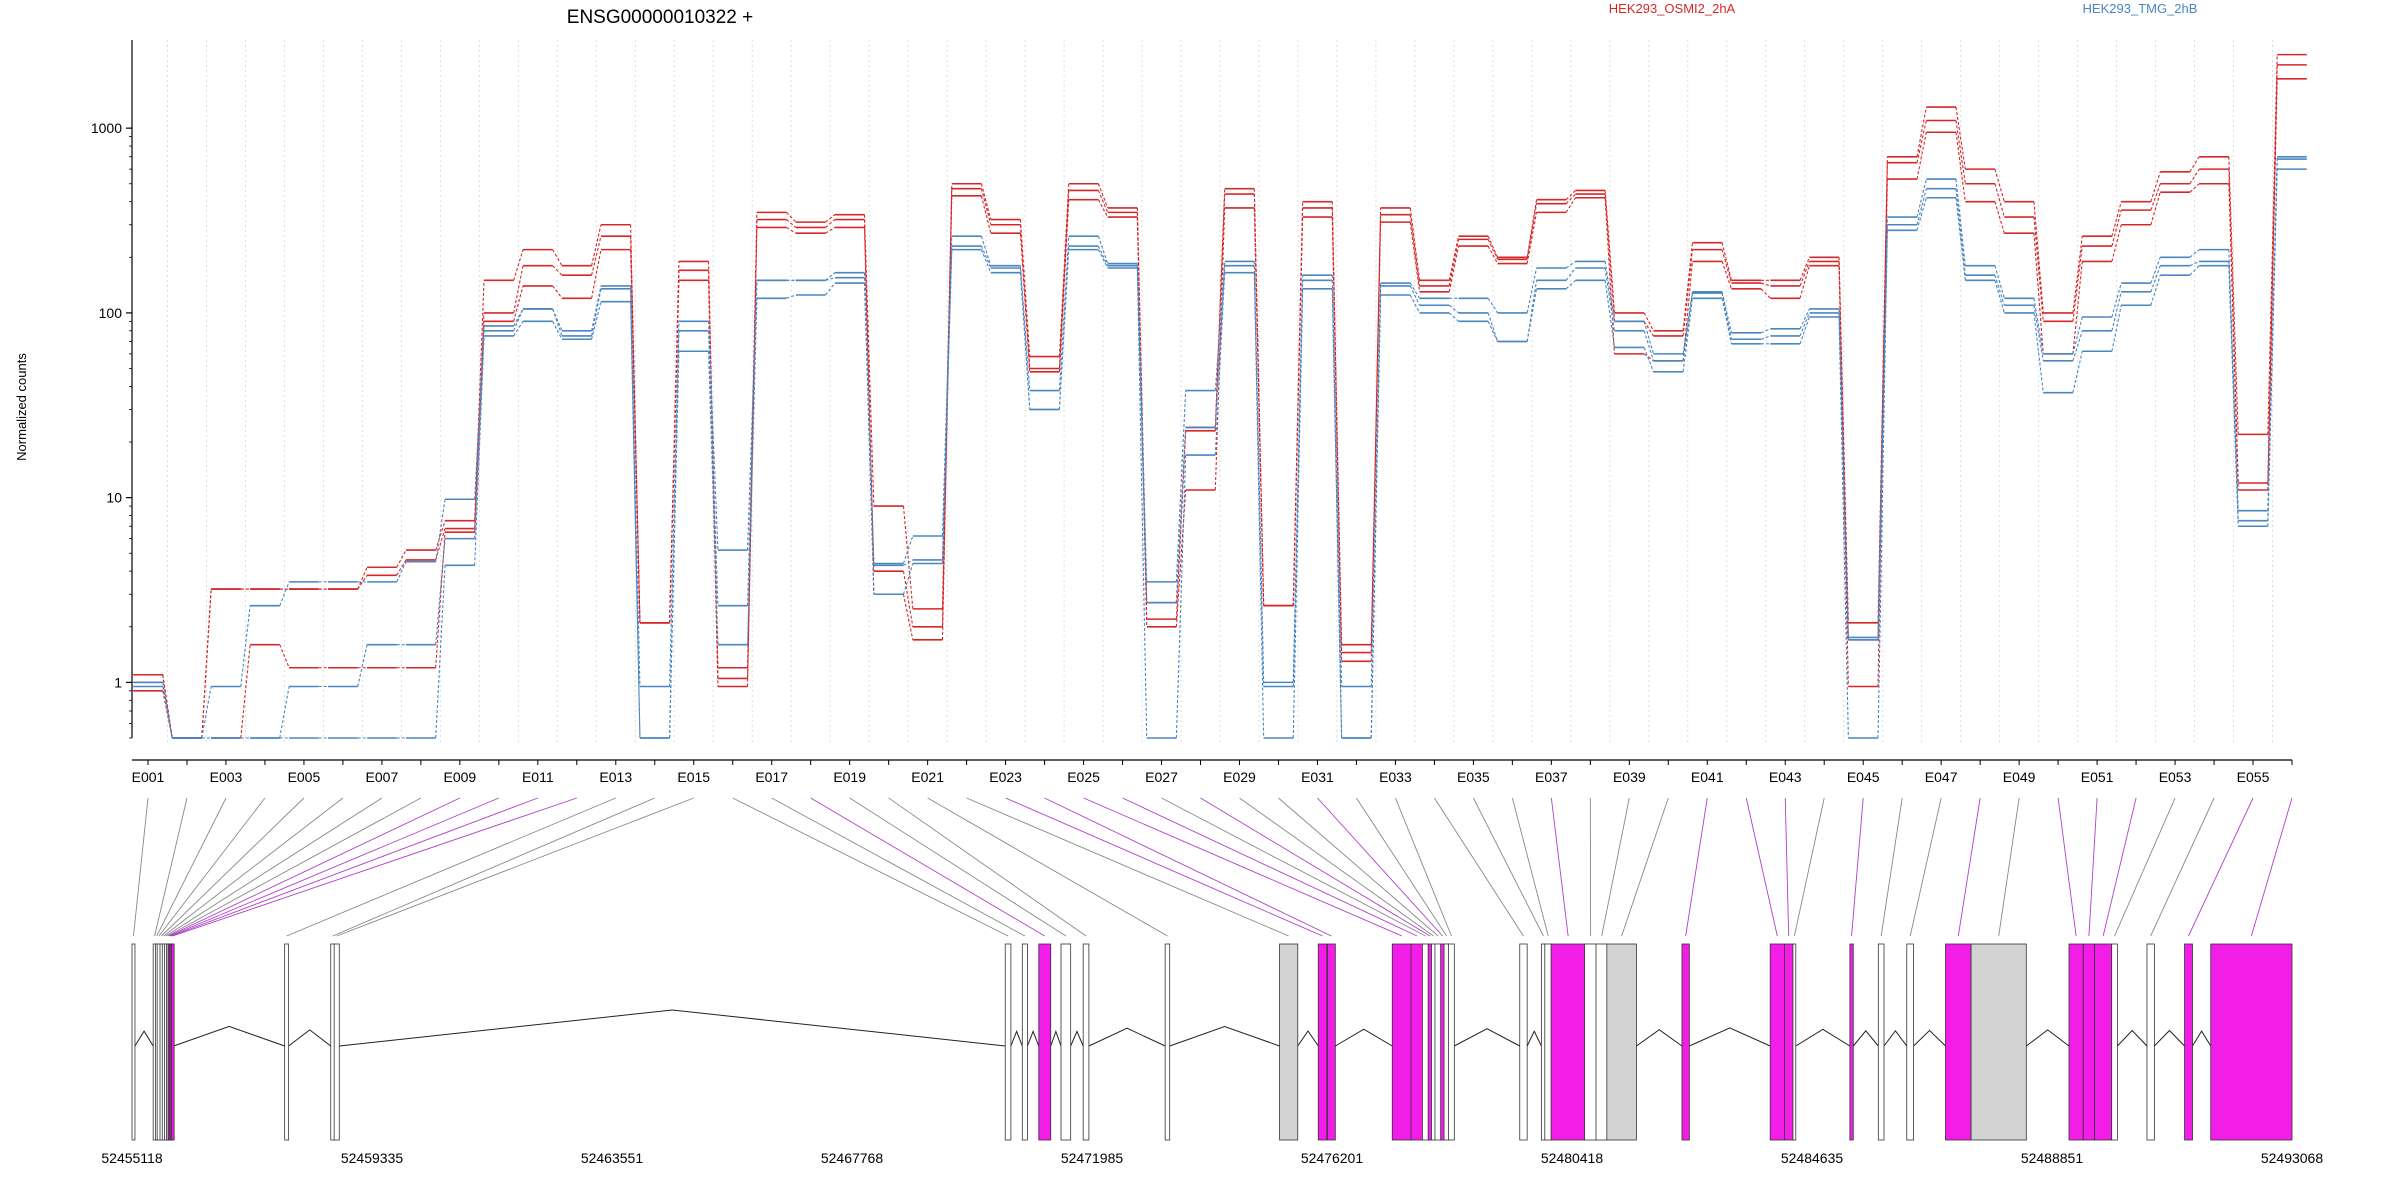 This screenshot has width=2400, height=1200. I want to click on exon-box-e048, so click(1958, 1042).